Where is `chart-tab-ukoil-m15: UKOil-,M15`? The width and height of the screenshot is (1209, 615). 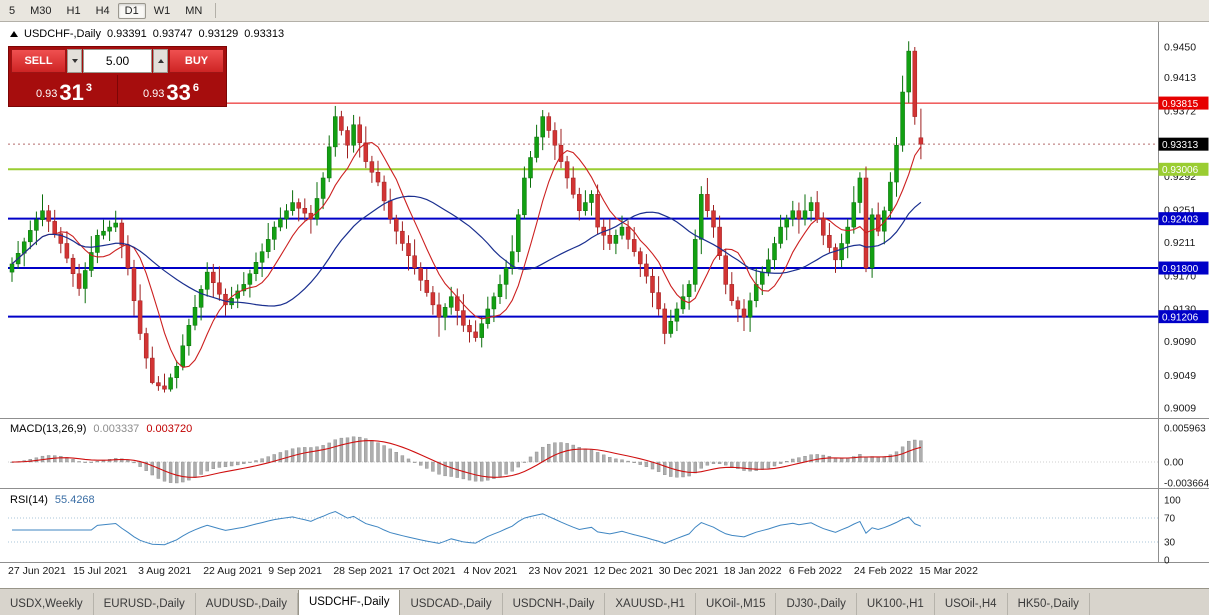
chart-tab-ukoil-m15: UKOil-,M15 is located at coordinates (736, 604).